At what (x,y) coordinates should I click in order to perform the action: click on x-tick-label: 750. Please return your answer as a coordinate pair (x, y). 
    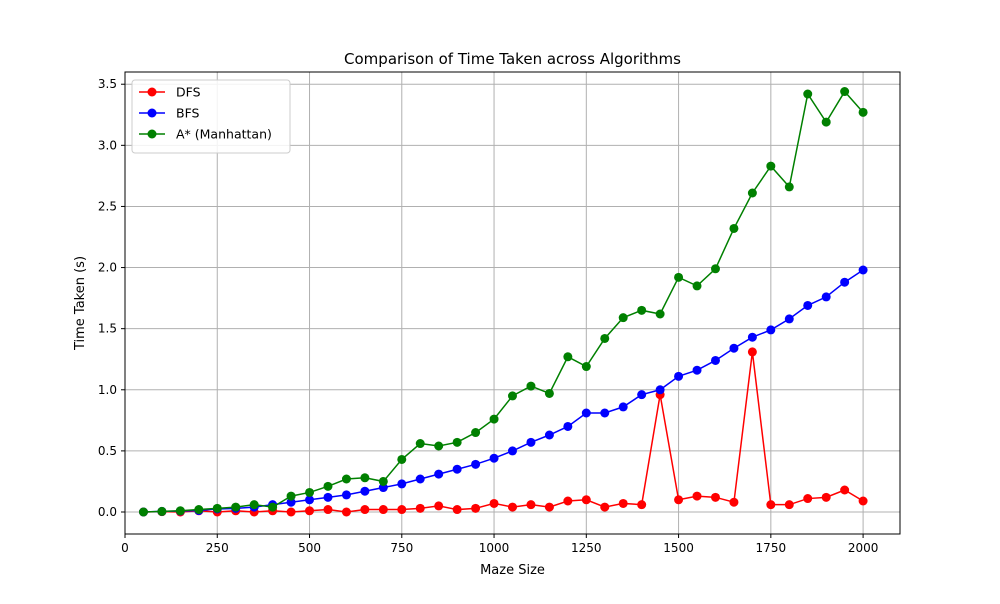
    Looking at the image, I should click on (401, 548).